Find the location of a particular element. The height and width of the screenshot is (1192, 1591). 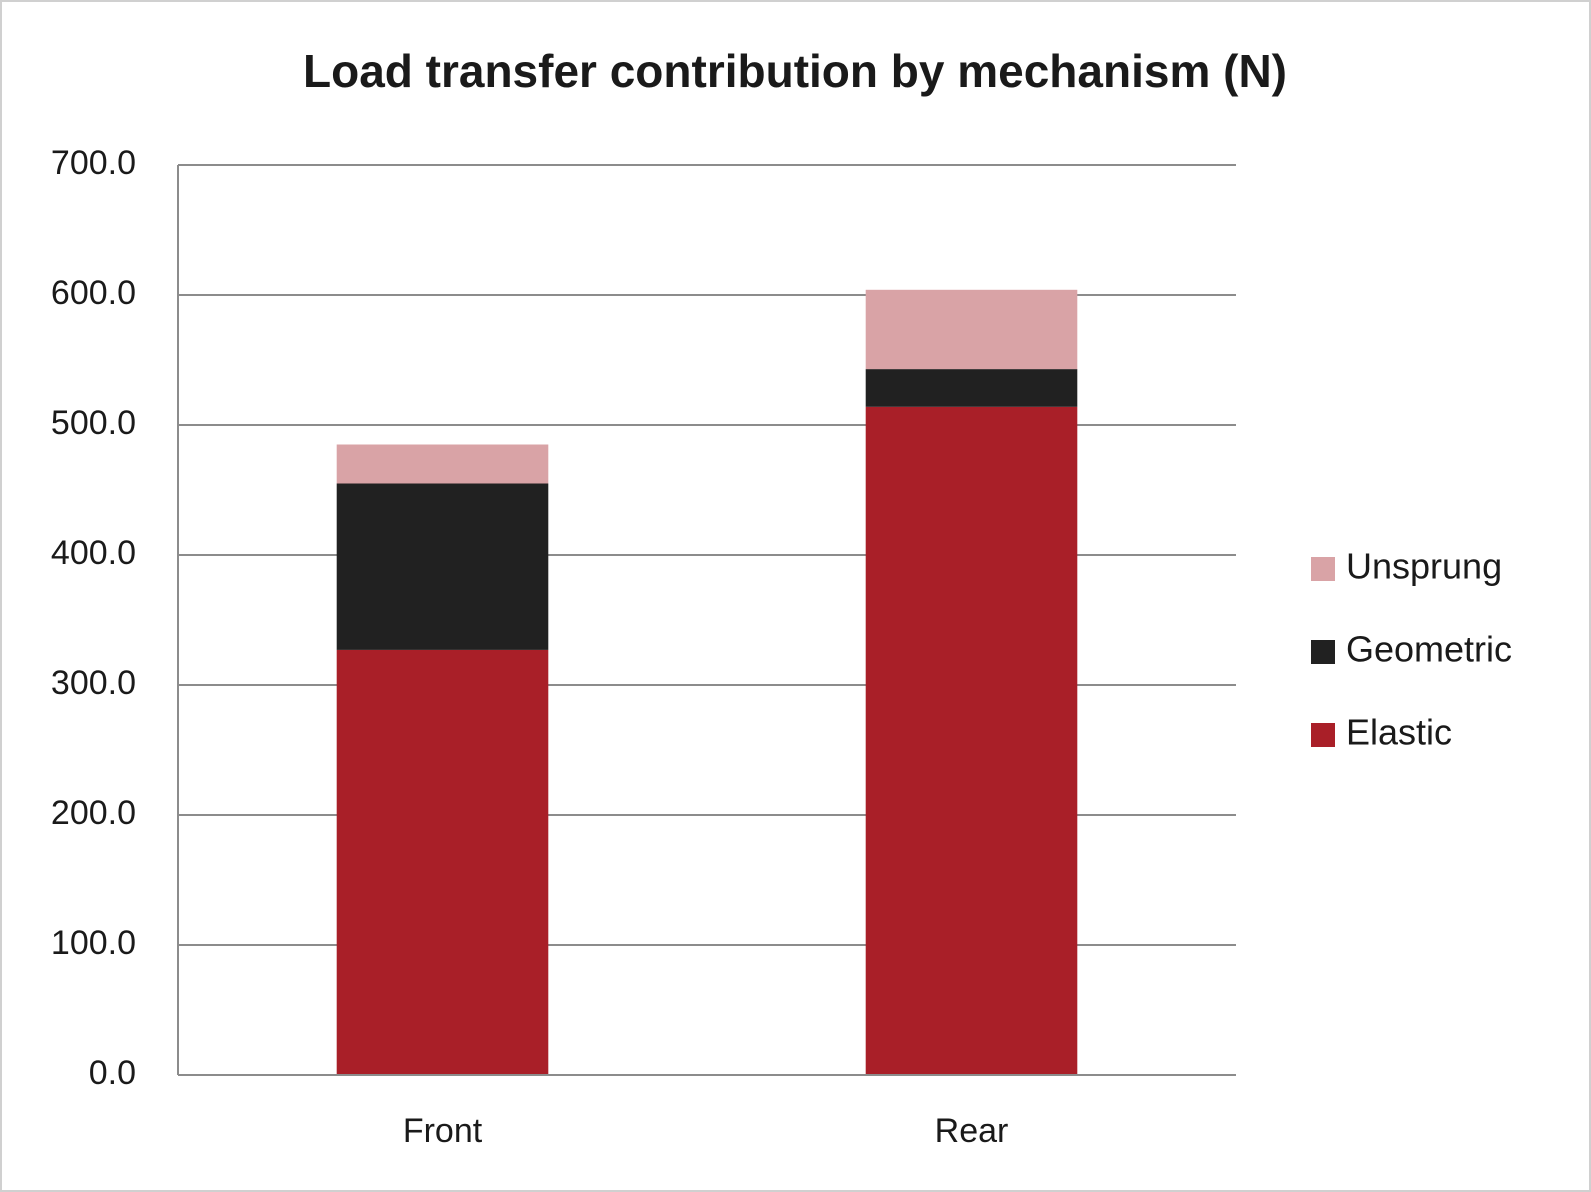

x-tick-label: Front is located at coordinates (443, 1131).